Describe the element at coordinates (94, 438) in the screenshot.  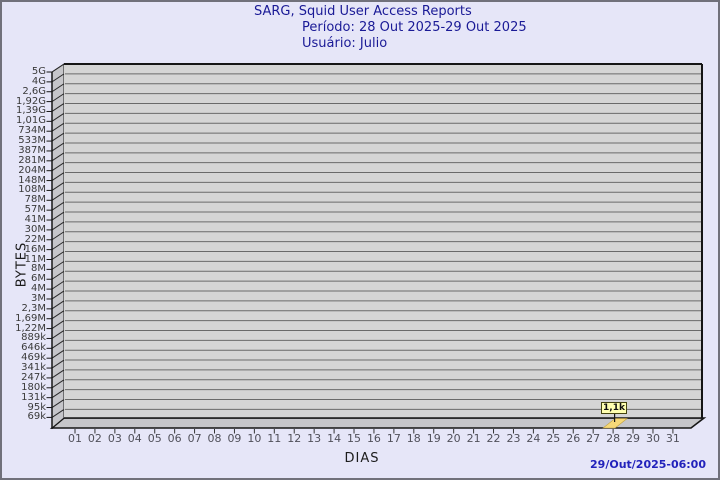
I see `x-tick-label: 02` at that location.